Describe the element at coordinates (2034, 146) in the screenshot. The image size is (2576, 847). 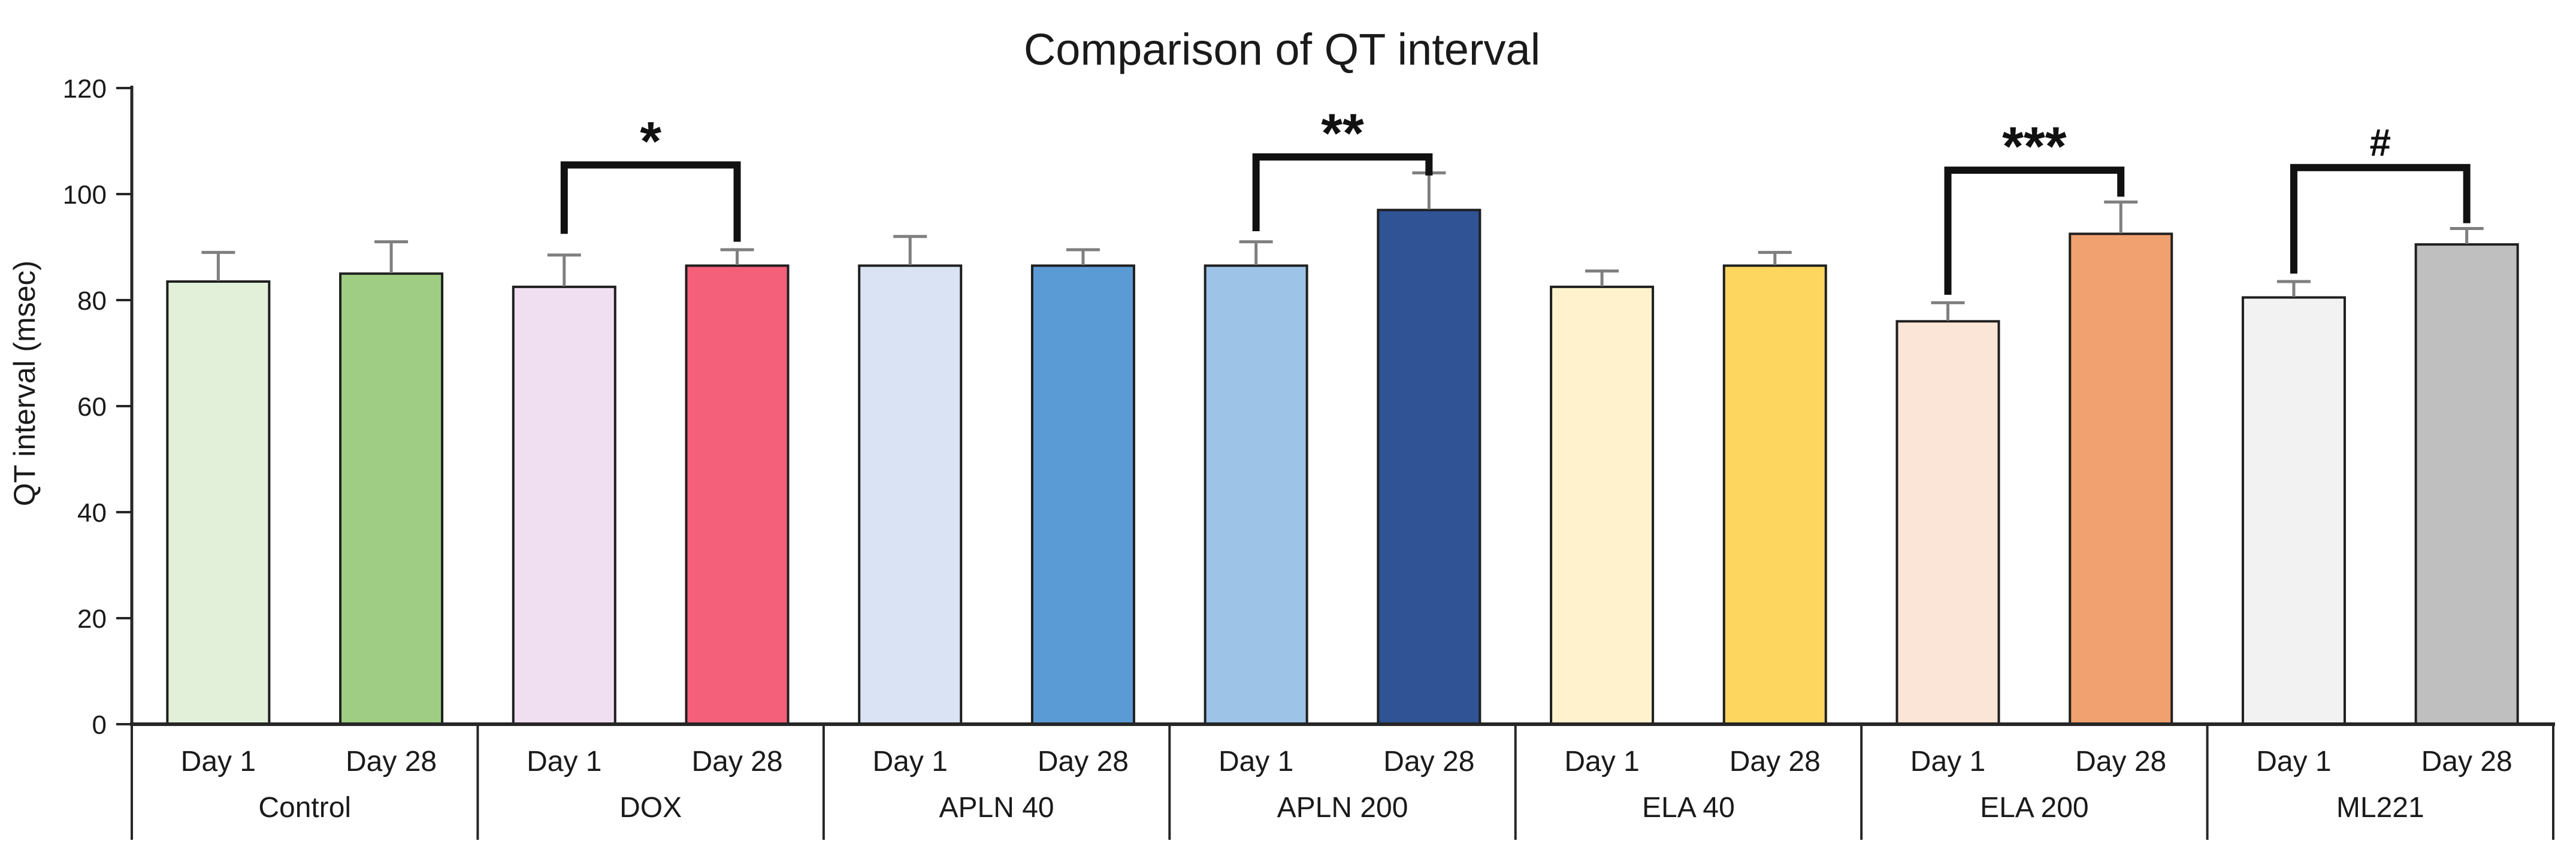
I see `sig-label-ela-200: ***` at that location.